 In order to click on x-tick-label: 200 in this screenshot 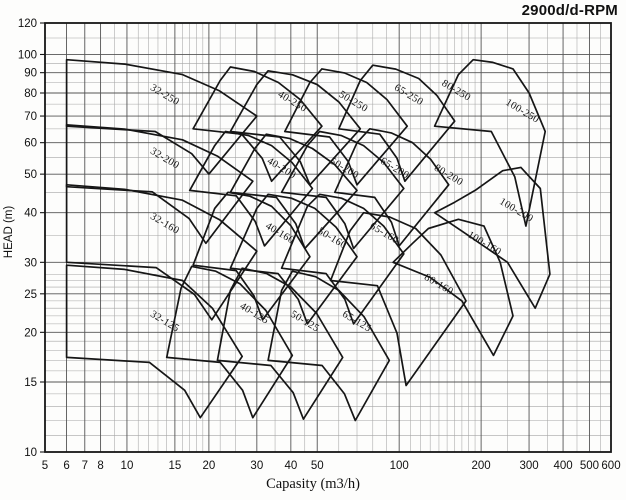, I will do `click(481, 466)`.